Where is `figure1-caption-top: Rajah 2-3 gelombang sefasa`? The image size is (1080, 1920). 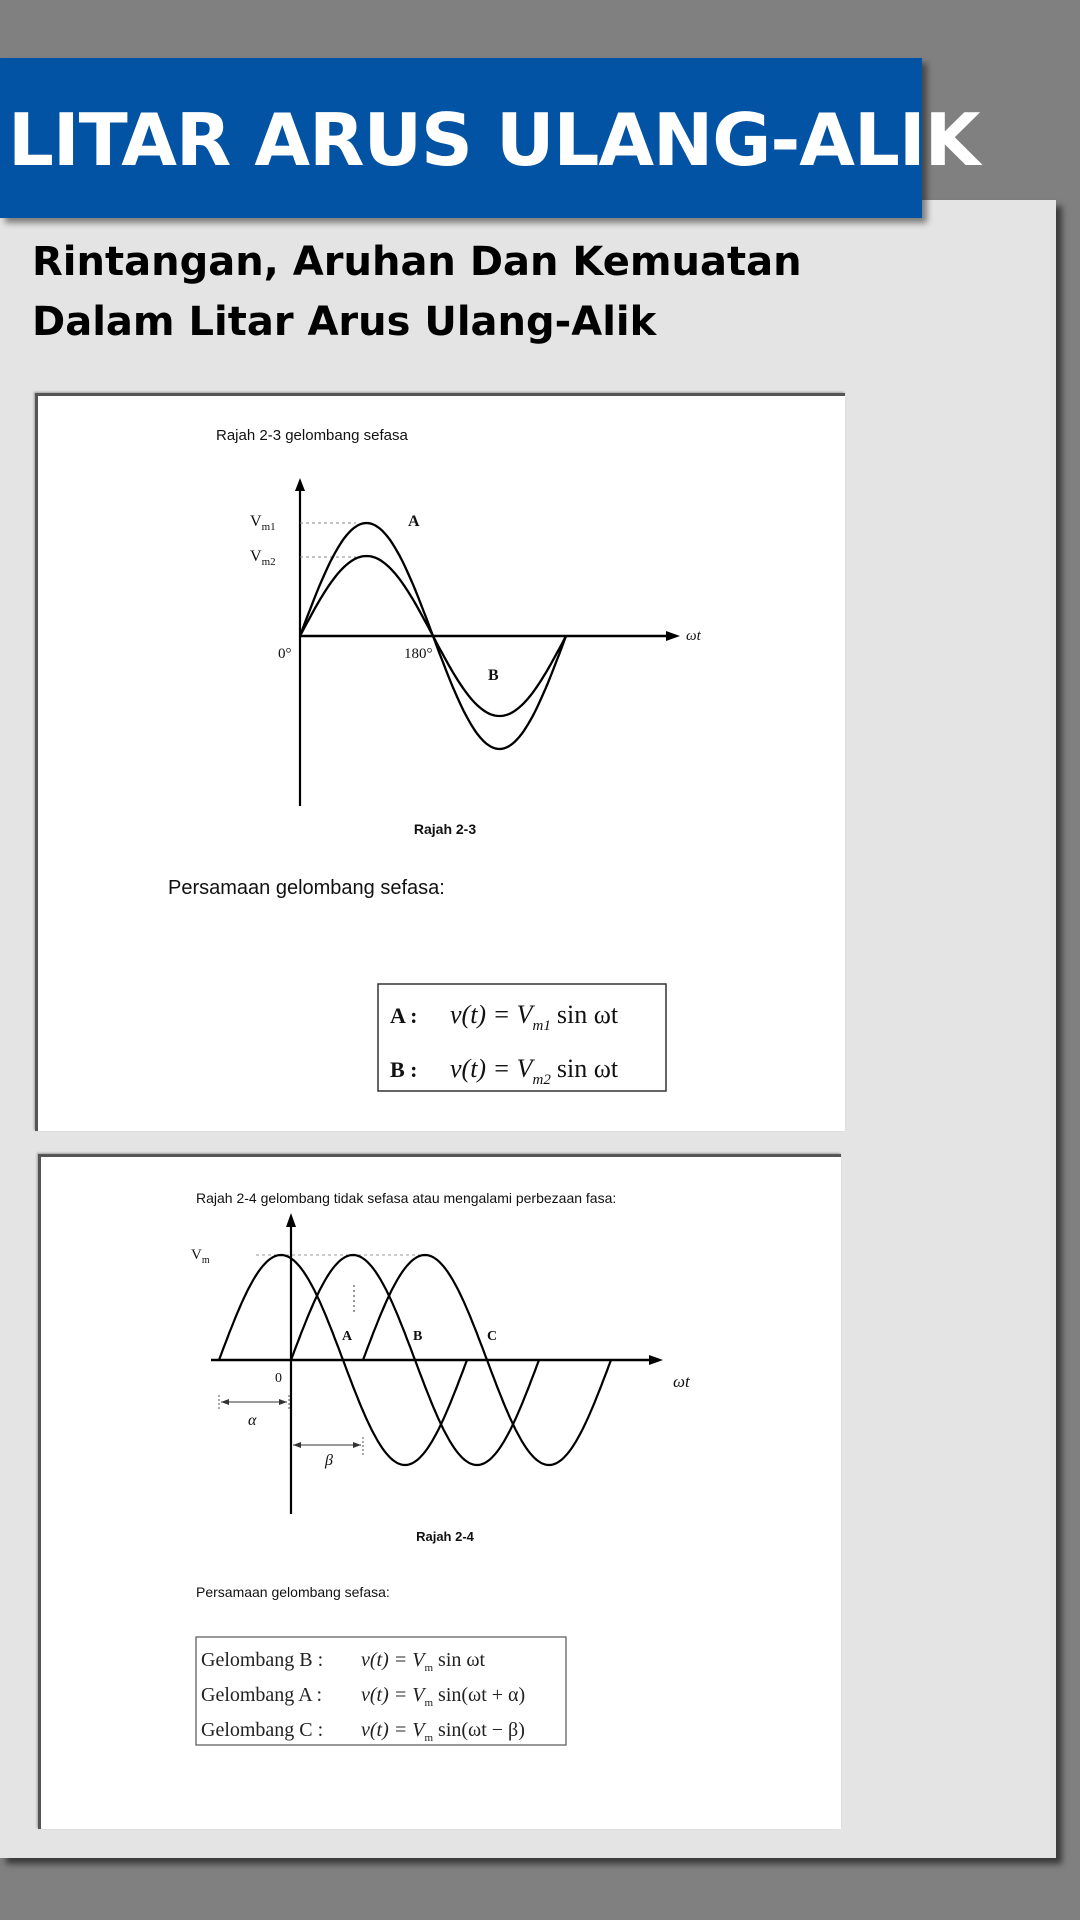 figure1-caption-top: Rajah 2-3 gelombang sefasa is located at coordinates (312, 435).